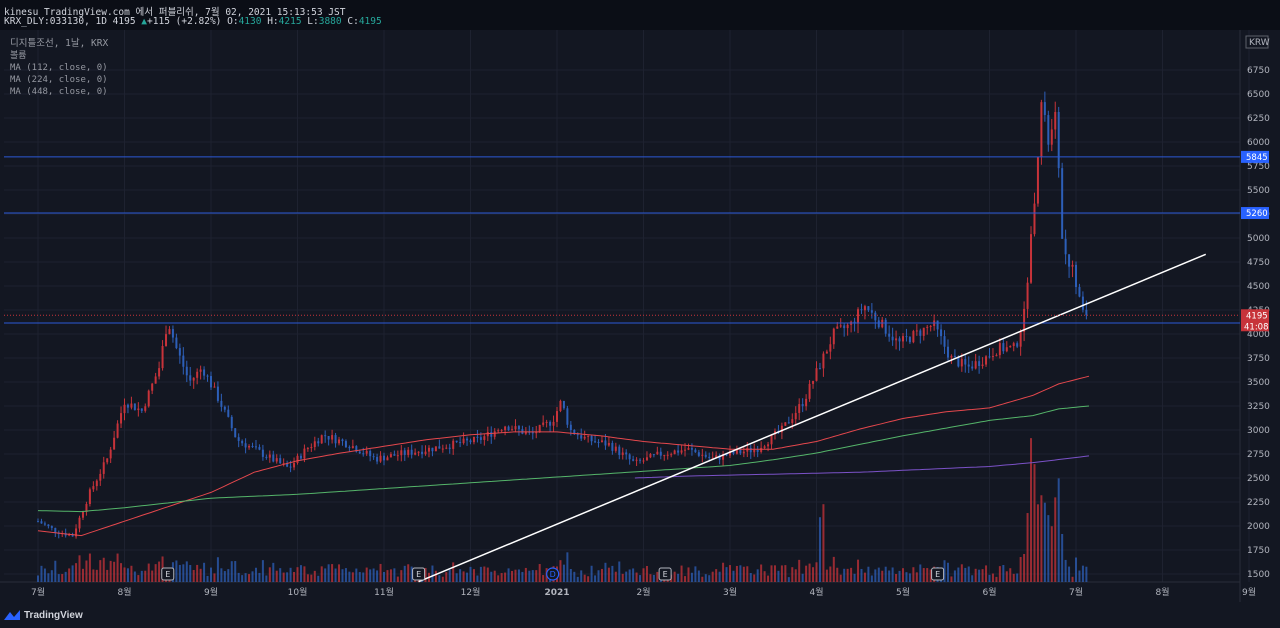 The height and width of the screenshot is (628, 1280). What do you see at coordinates (1258, 119) in the screenshot?
I see `y-tick-label: 6250` at bounding box center [1258, 119].